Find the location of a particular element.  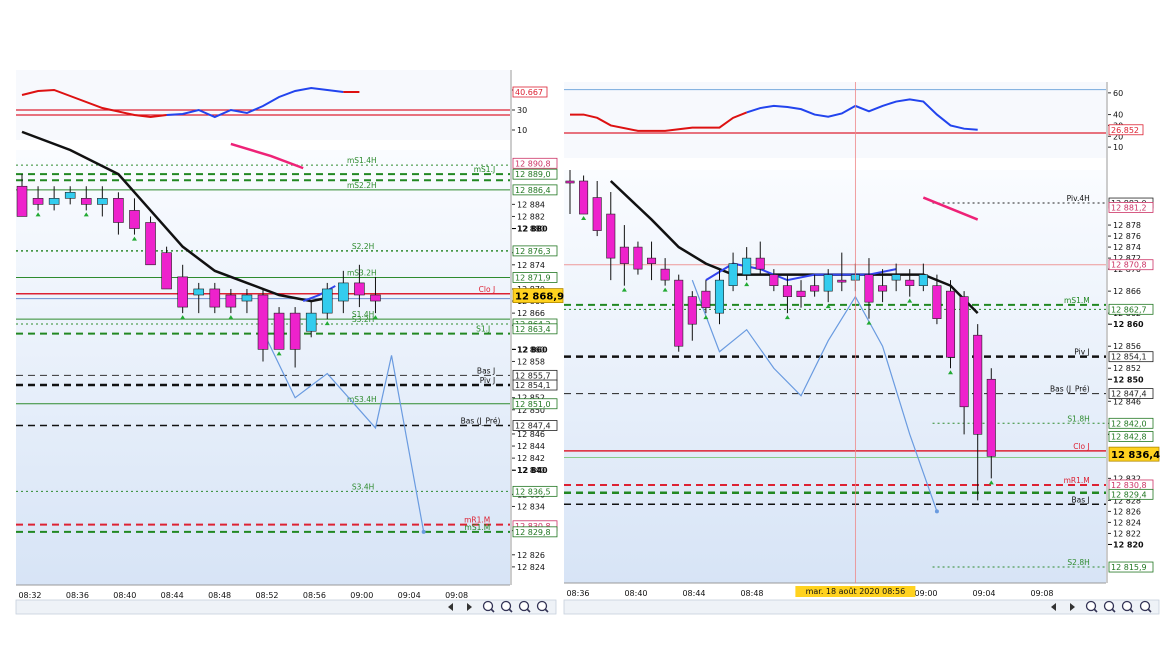

level-value-label: 12 829,4 is located at coordinates (1129, 494).